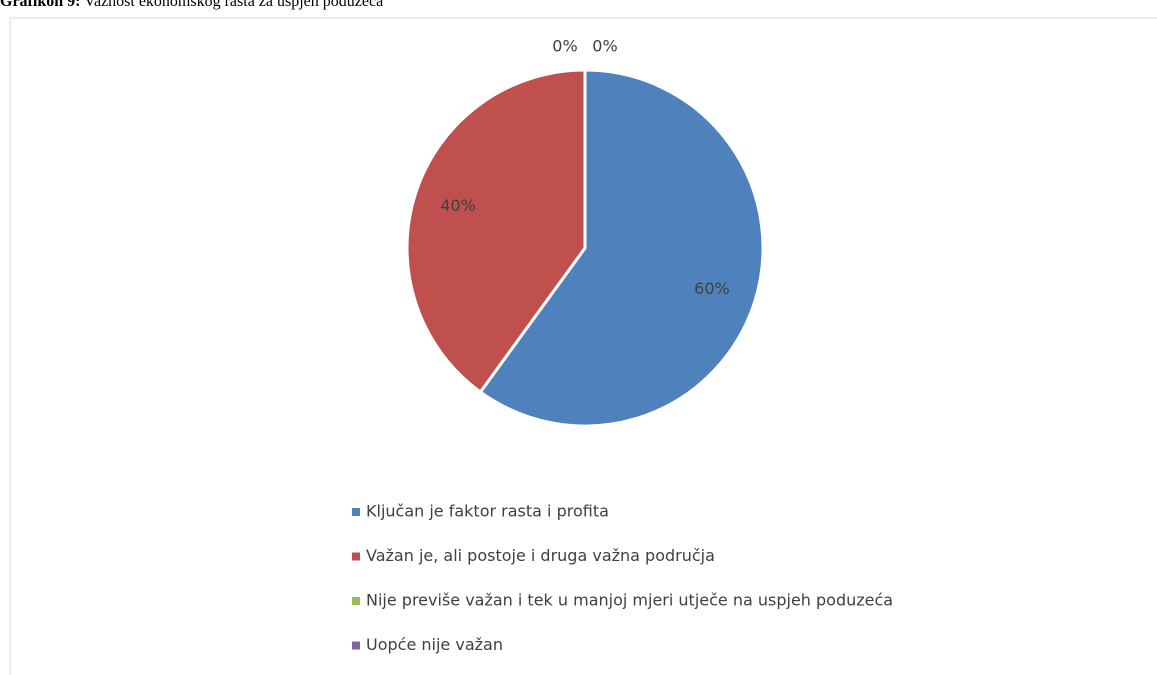 This screenshot has width=1157, height=675. What do you see at coordinates (458, 205) in the screenshot?
I see `data-label: 40%` at bounding box center [458, 205].